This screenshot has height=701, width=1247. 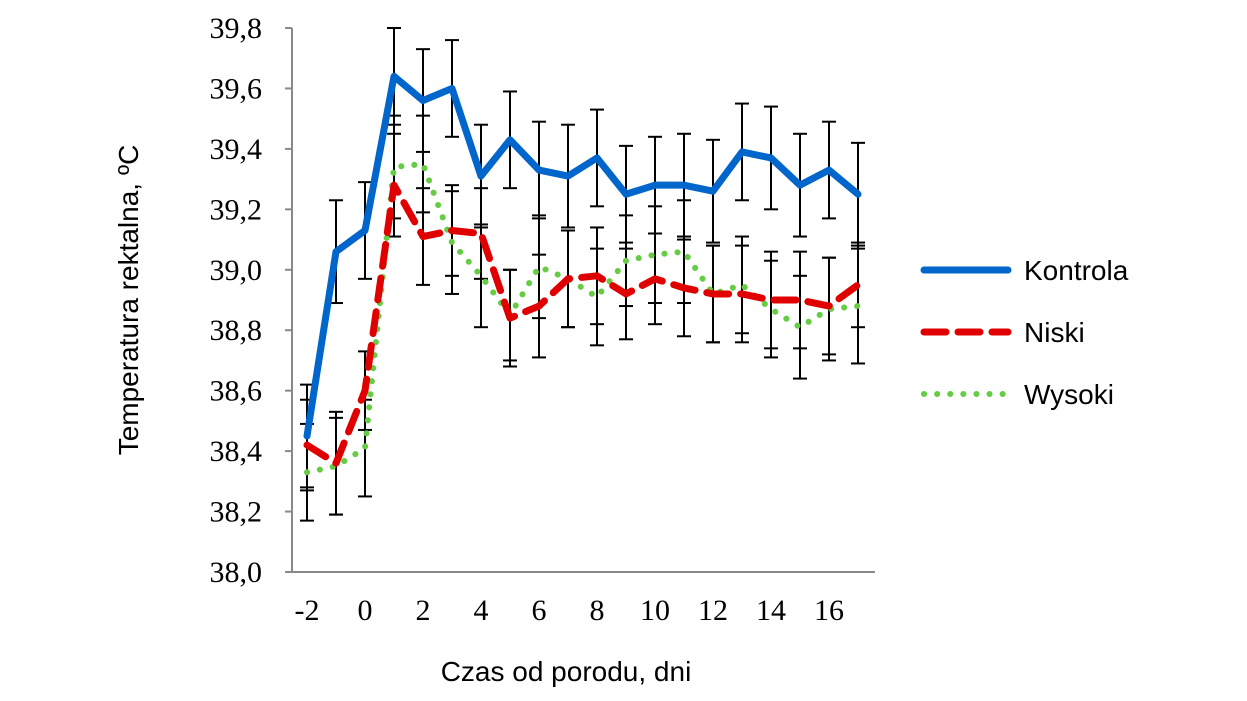 What do you see at coordinates (236, 391) in the screenshot?
I see `y-tick-label: 38,6` at bounding box center [236, 391].